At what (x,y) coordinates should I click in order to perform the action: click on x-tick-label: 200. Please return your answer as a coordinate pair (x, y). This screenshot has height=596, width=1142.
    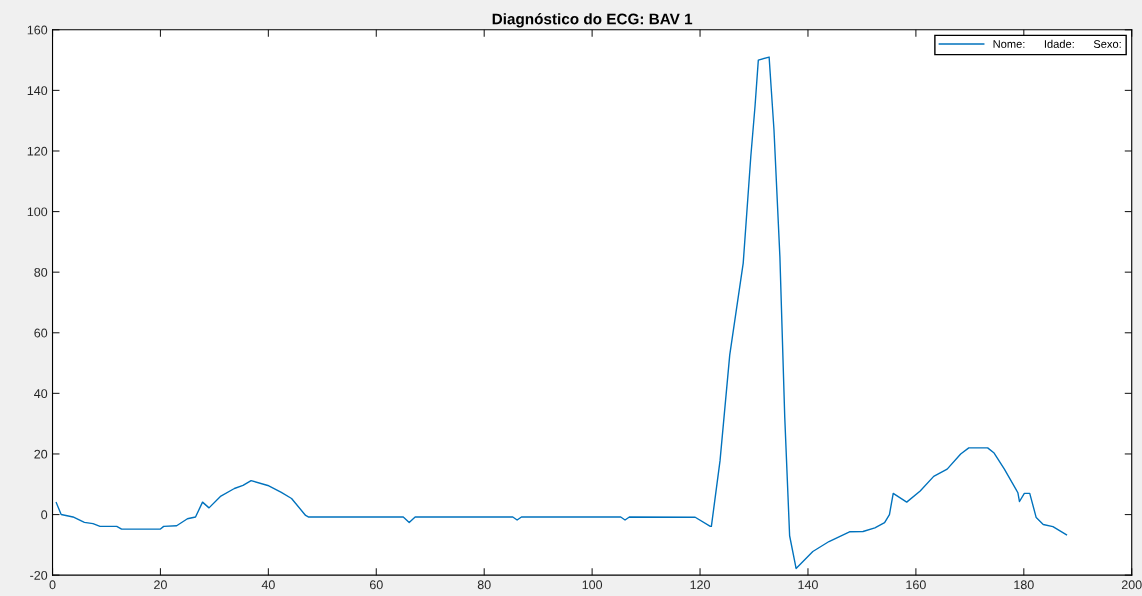
    Looking at the image, I should click on (1131, 585).